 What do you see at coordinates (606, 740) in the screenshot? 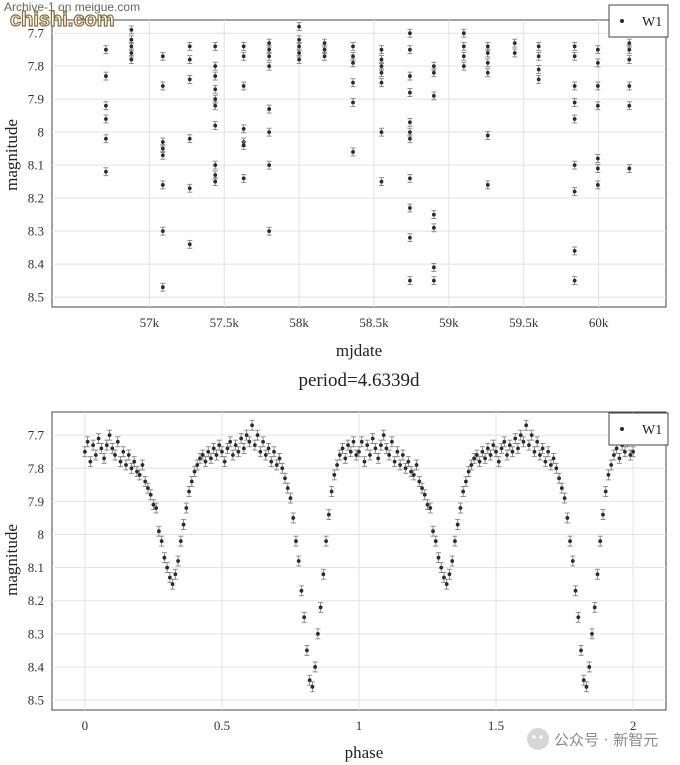
I see `bottom-watermark-text: 公众号 · 新智元` at bounding box center [606, 740].